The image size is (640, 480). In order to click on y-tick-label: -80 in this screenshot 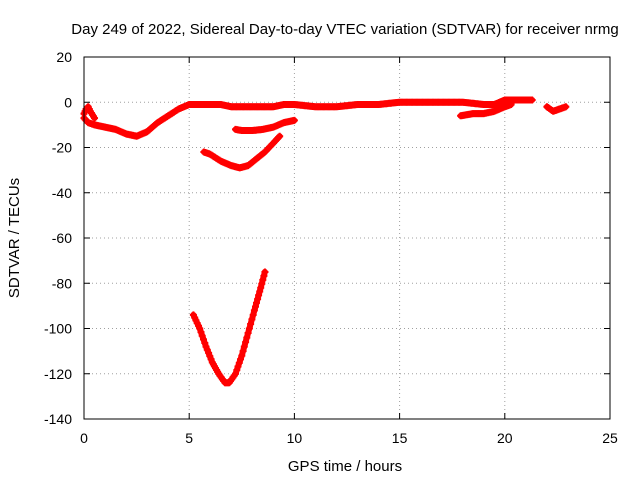, I will do `click(62, 283)`.